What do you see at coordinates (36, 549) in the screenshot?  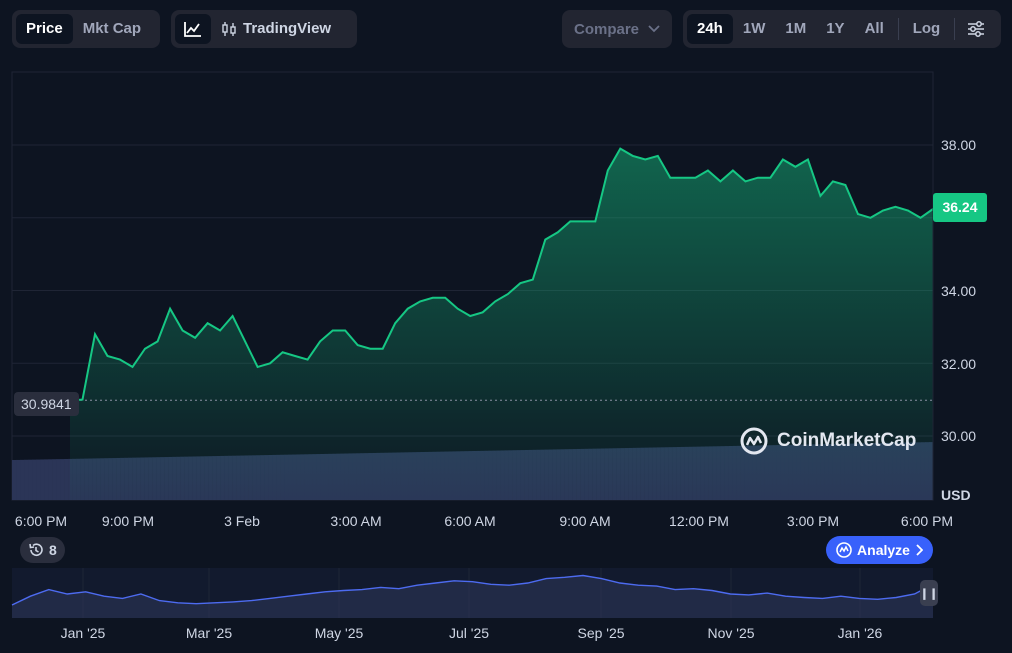 I see `history-icon` at bounding box center [36, 549].